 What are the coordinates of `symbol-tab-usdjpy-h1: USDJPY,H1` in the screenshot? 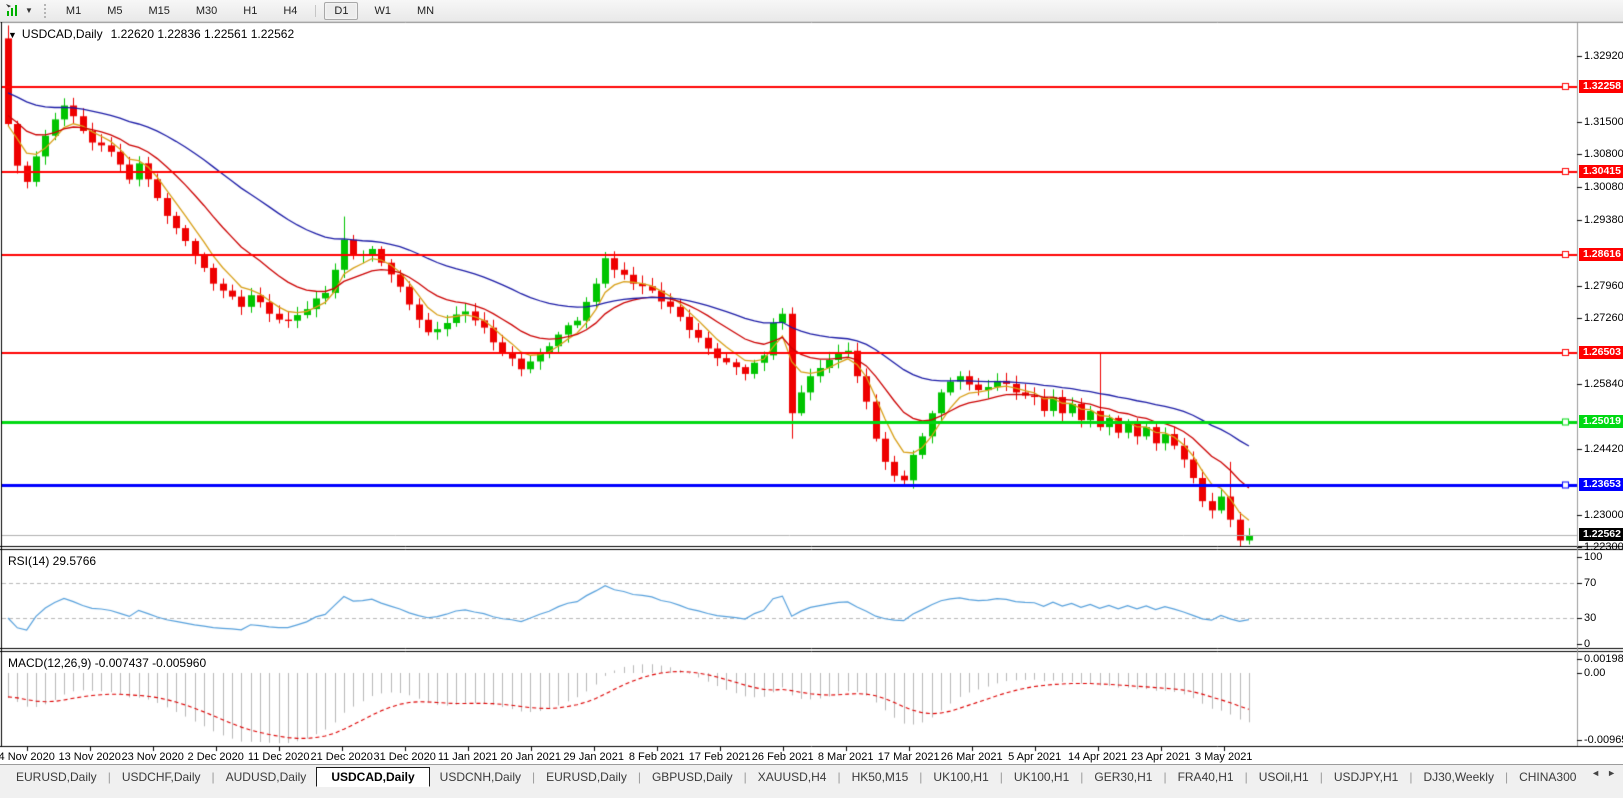 It's located at (1366, 776).